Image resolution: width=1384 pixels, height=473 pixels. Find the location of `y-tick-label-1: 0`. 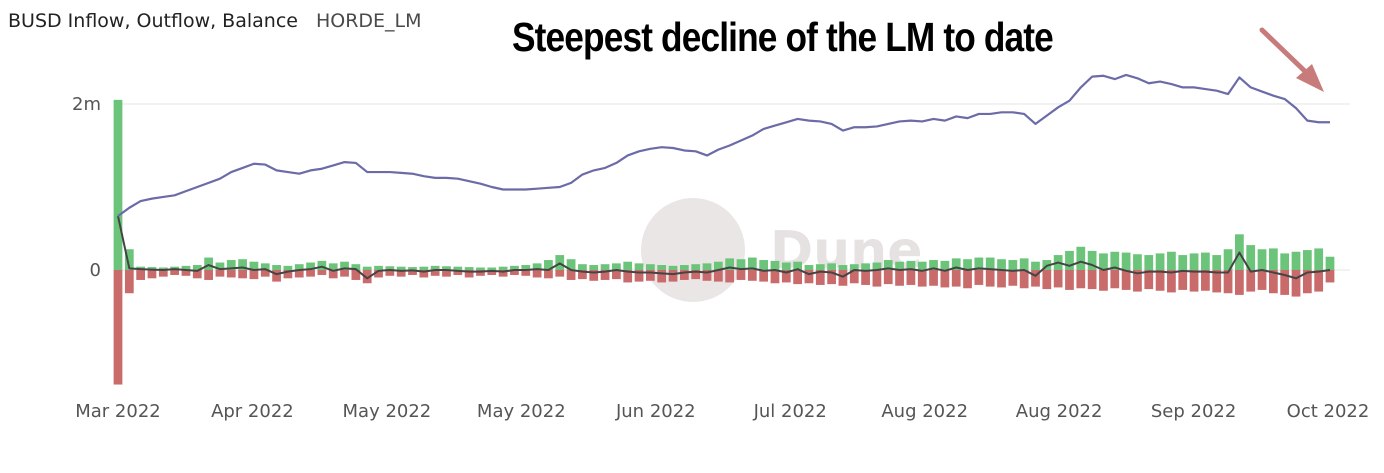

y-tick-label-1: 0 is located at coordinates (95, 270).